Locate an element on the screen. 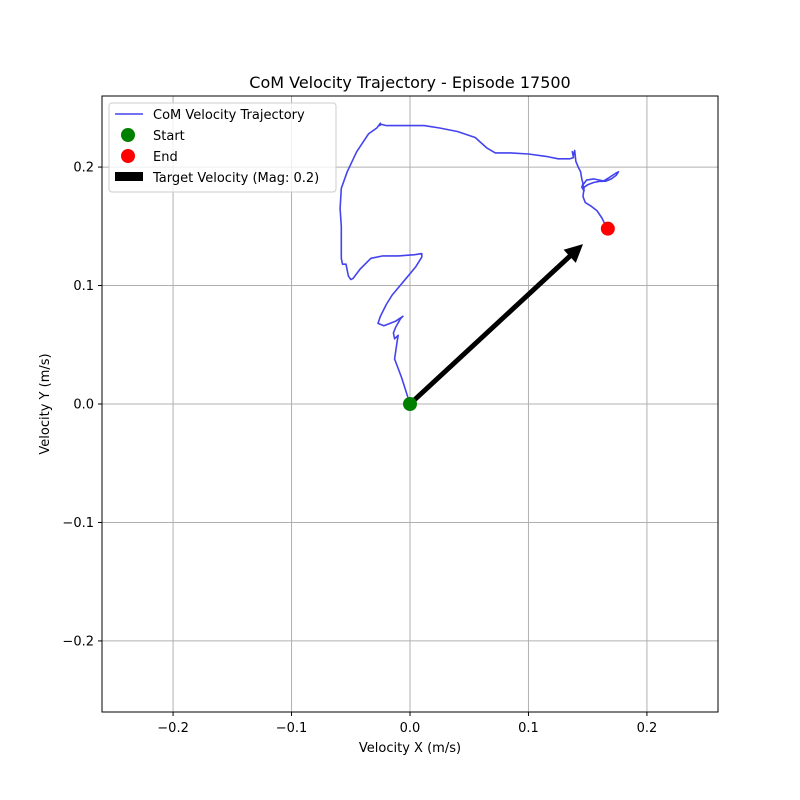 This screenshot has height=800, width=800. series-layer is located at coordinates (479, 266).